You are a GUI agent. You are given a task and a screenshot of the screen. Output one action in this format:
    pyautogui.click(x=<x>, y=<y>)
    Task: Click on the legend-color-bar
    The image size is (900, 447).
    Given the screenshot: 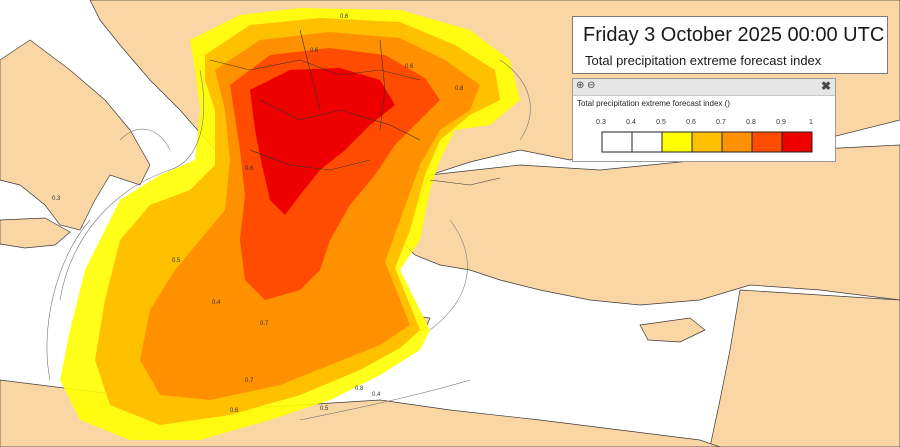 What is the action you would take?
    pyautogui.click(x=707, y=142)
    